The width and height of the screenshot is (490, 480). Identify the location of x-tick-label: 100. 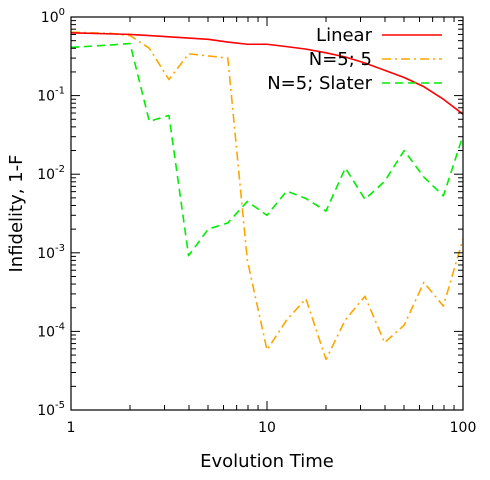
(463, 428).